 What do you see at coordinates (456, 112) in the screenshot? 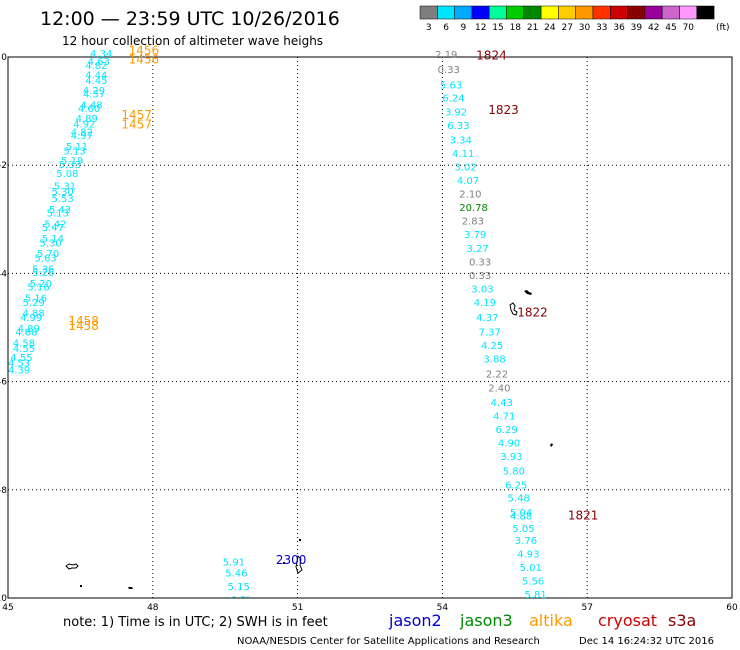
I see `swh-value-label: 3.92` at bounding box center [456, 112].